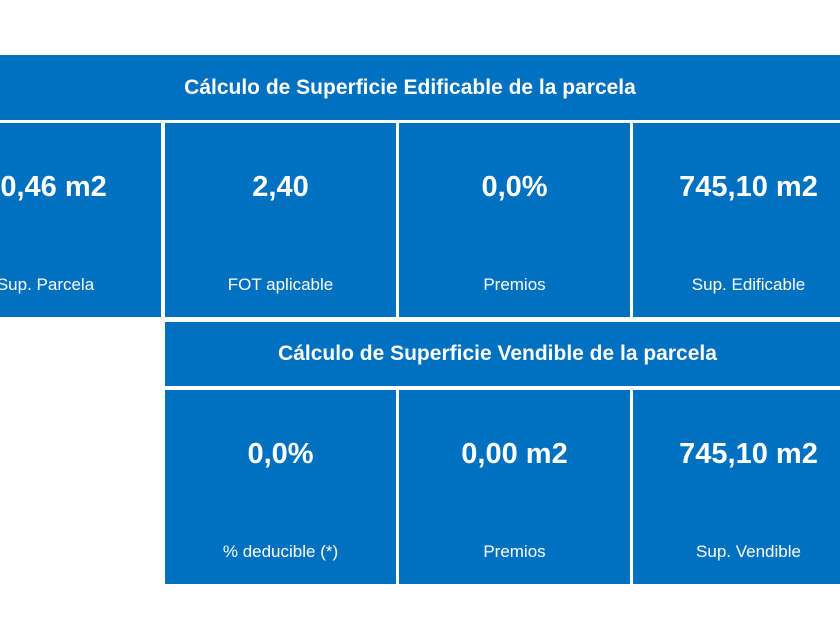 This screenshot has width=840, height=630. Describe the element at coordinates (280, 551) in the screenshot. I see `metric-label: % deducible (*)` at that location.